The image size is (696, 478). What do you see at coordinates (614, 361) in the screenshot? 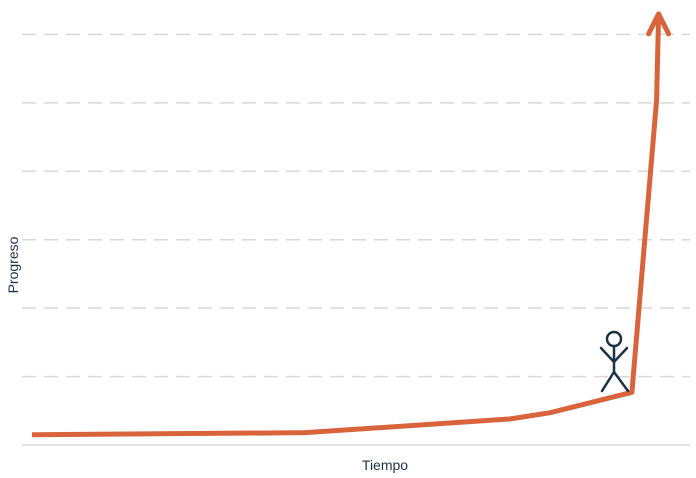
I see `stick-figure` at bounding box center [614, 361].